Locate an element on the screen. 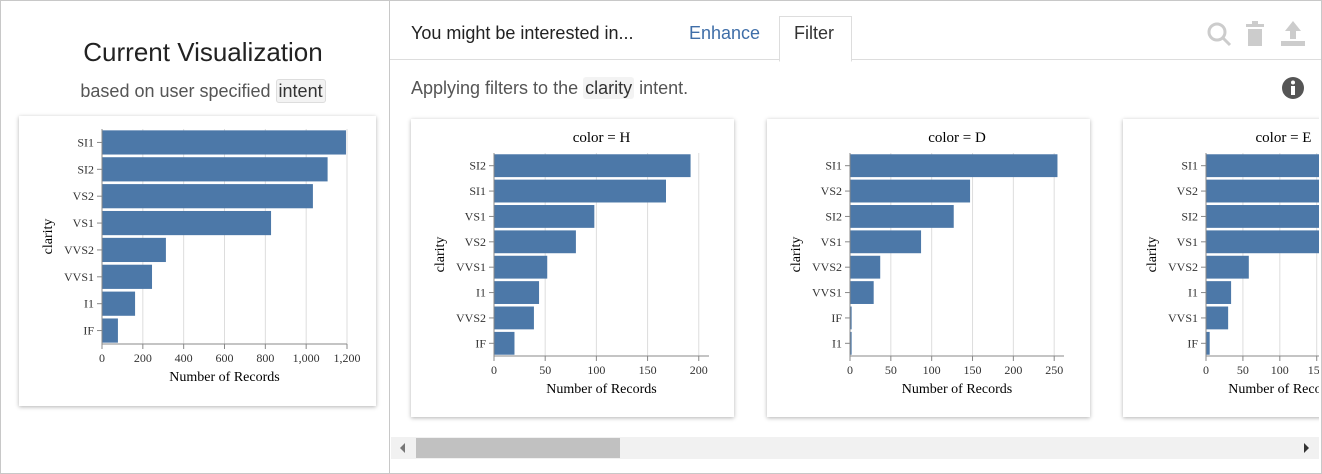  active-tab is located at coordinates (815, 39).